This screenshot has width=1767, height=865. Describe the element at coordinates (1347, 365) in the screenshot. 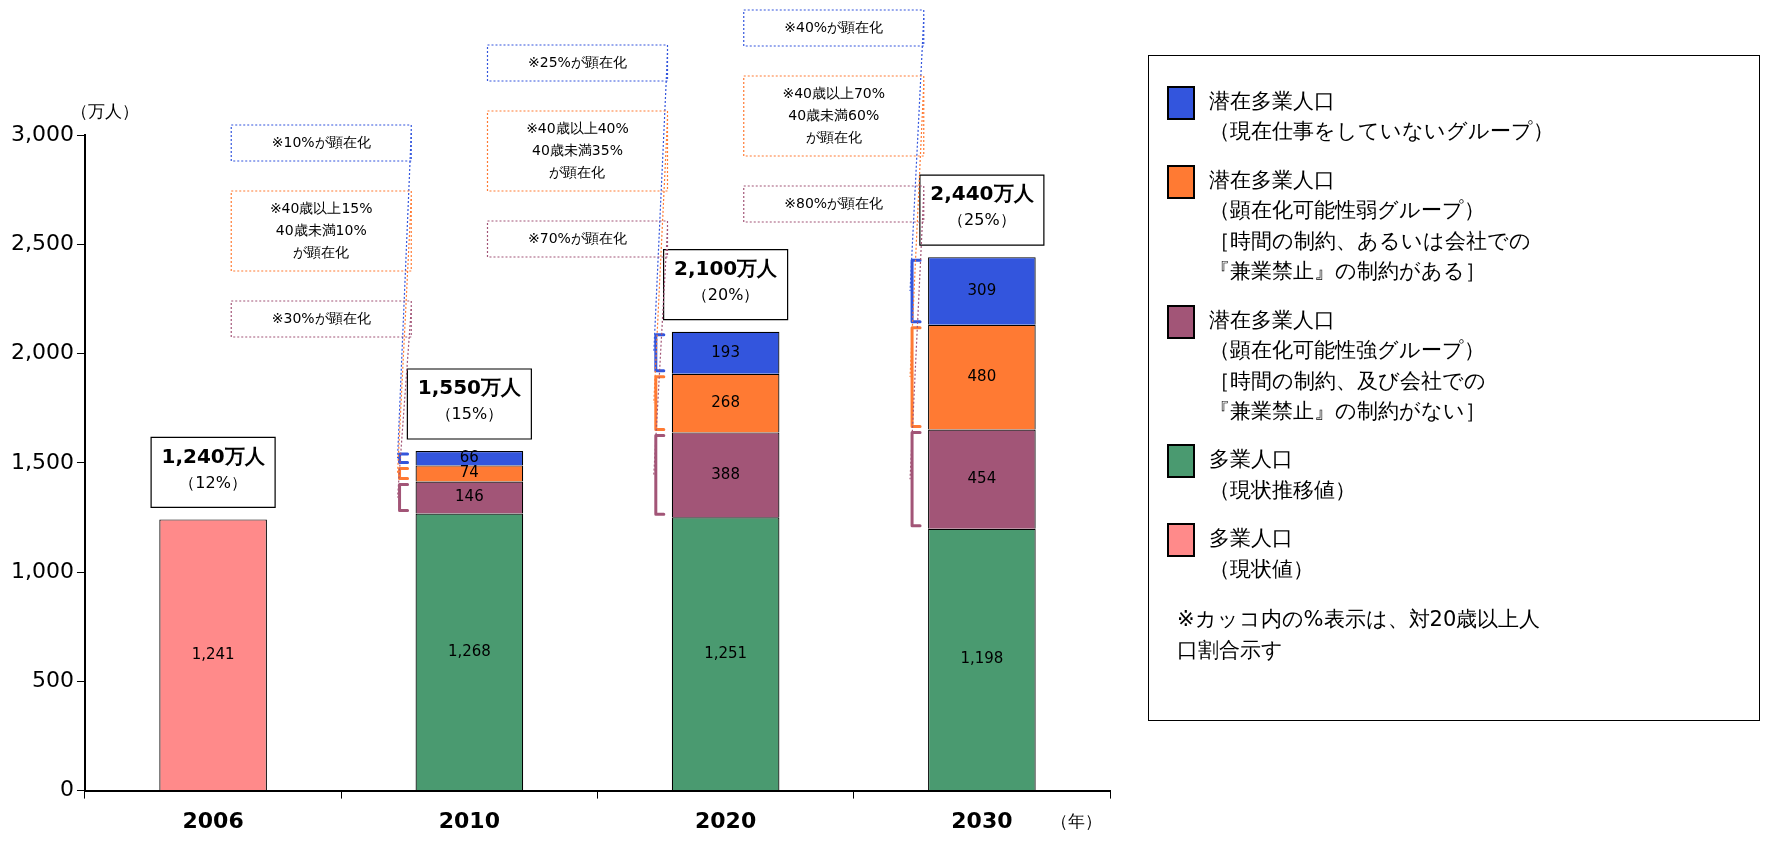

I see `legend-label: 潜在多業人口（顕在化可能性強グループ）［時間の制約、及び会社での『兼業禁止』の制約がない］` at that location.